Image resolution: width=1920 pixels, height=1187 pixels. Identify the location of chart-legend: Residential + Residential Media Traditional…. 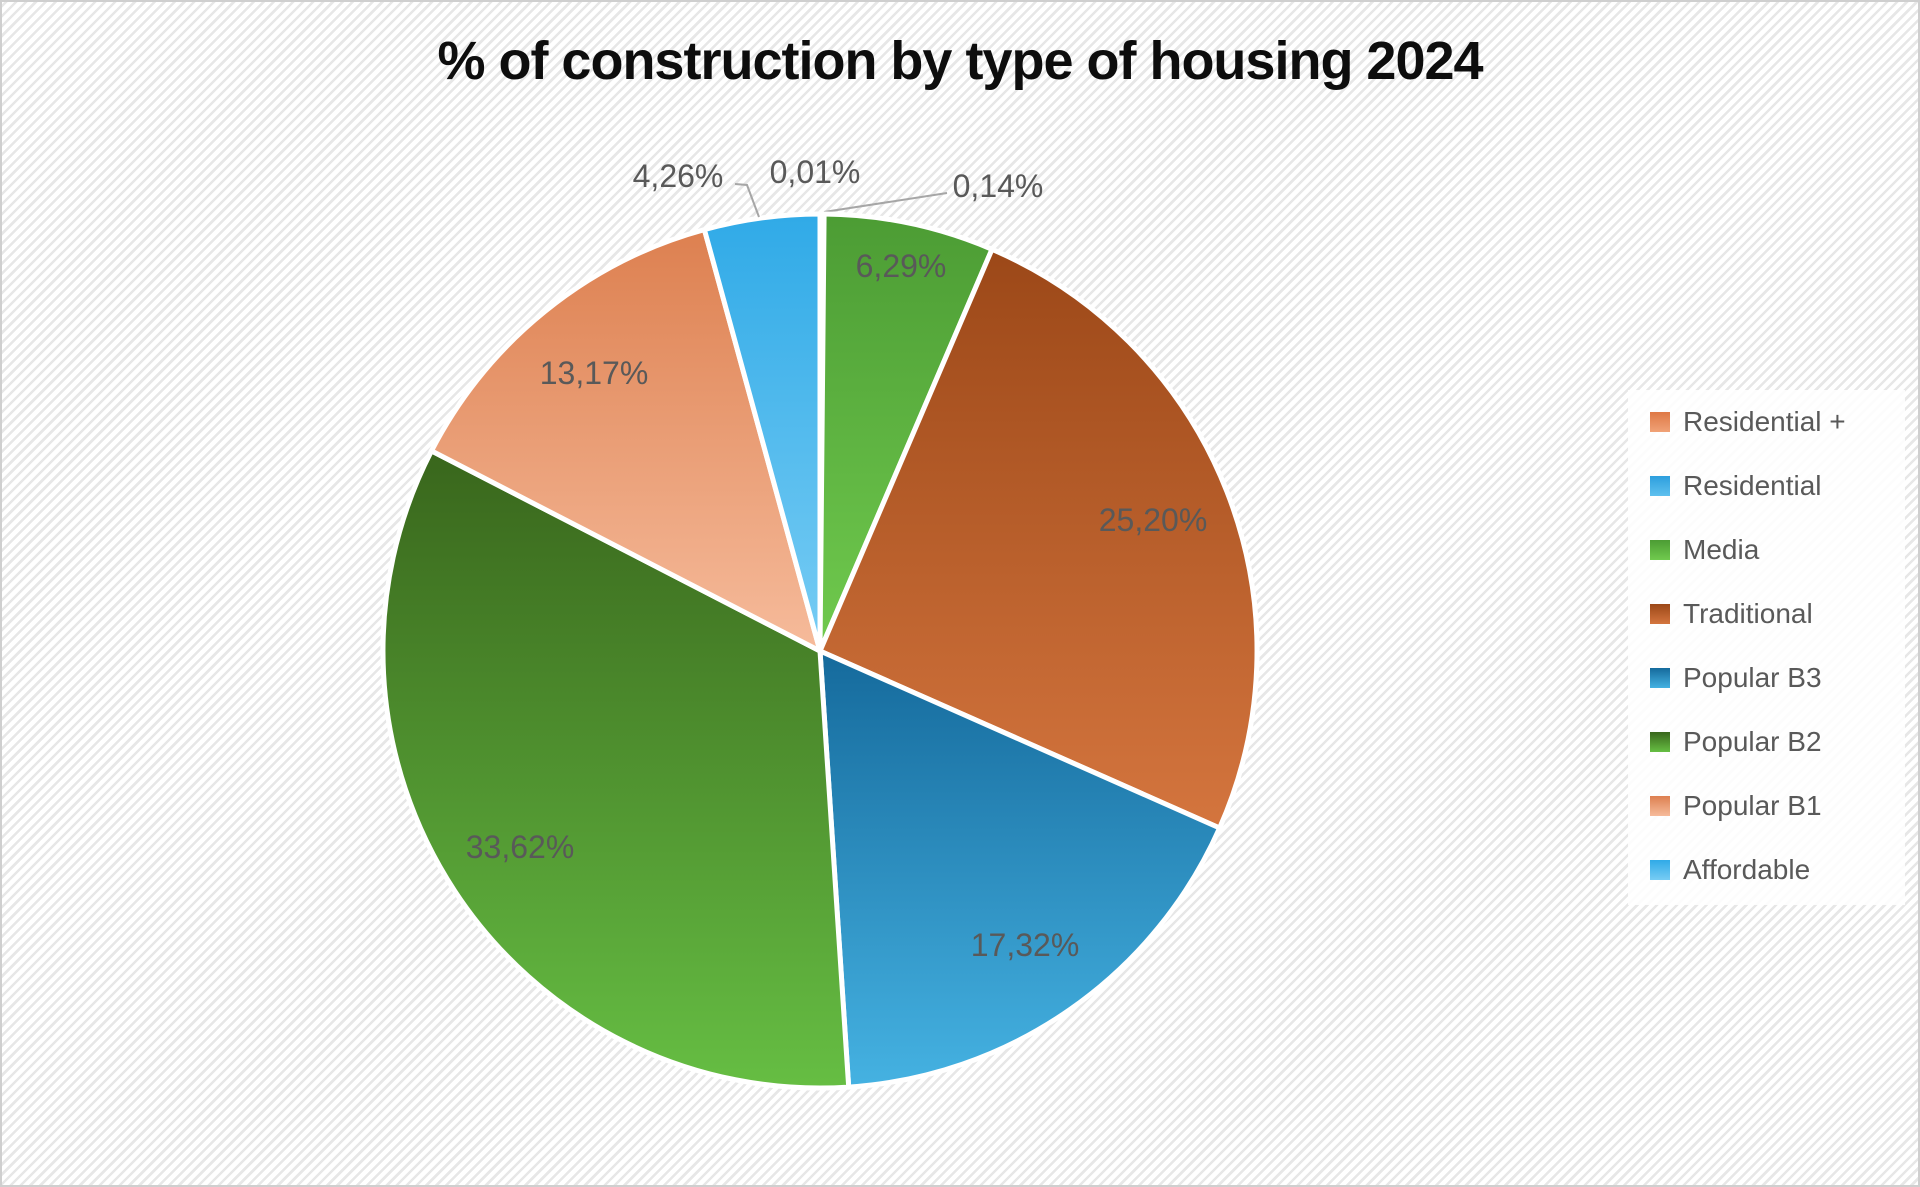
(1766, 647).